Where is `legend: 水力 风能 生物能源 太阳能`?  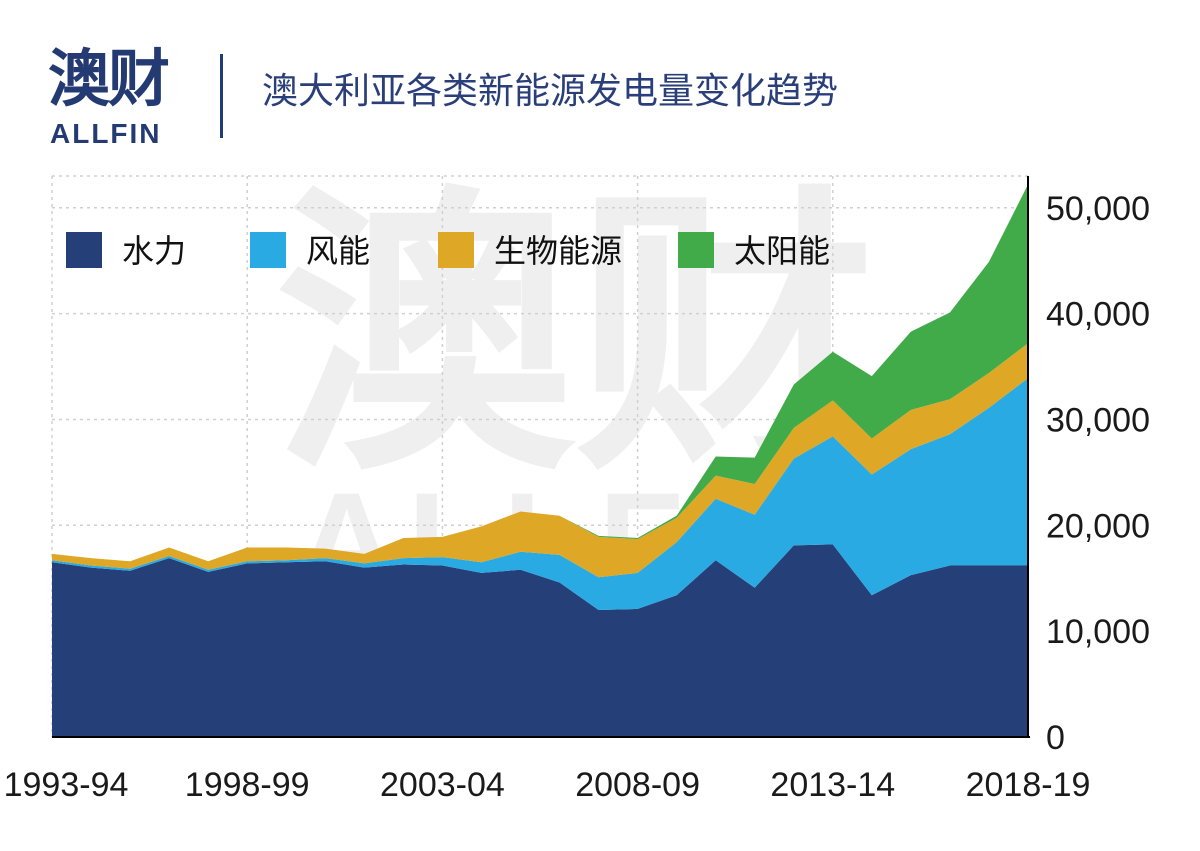
legend: 水力 风能 生物能源 太阳能 is located at coordinates (448, 251).